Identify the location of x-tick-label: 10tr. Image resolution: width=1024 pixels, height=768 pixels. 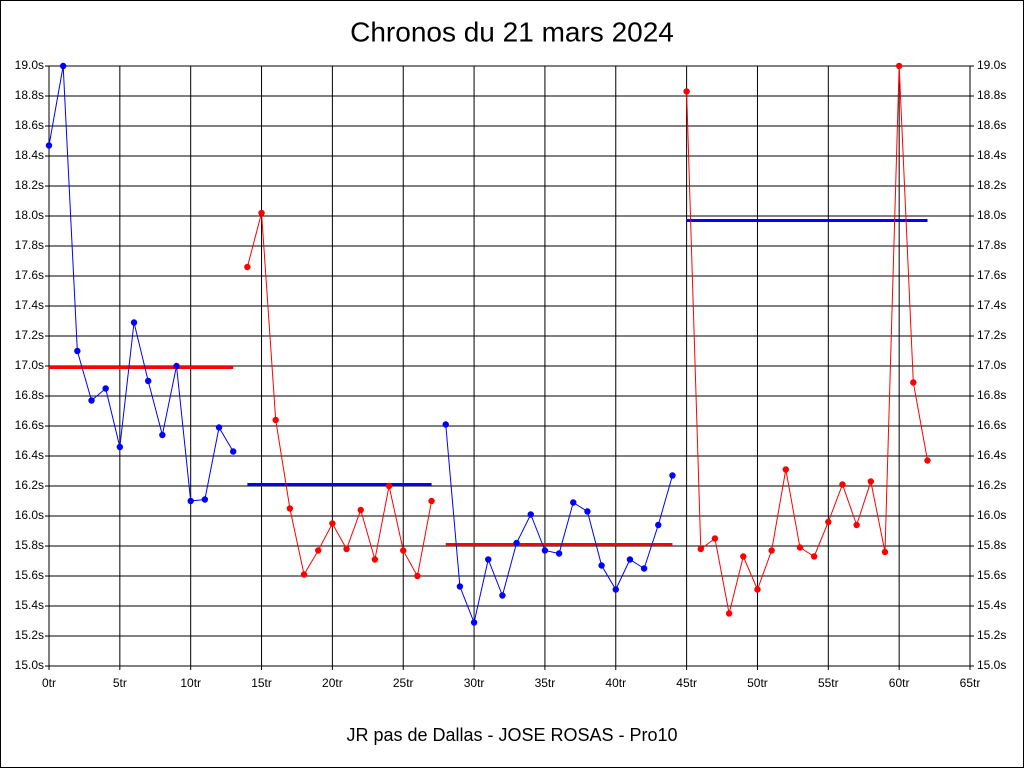
(190, 683).